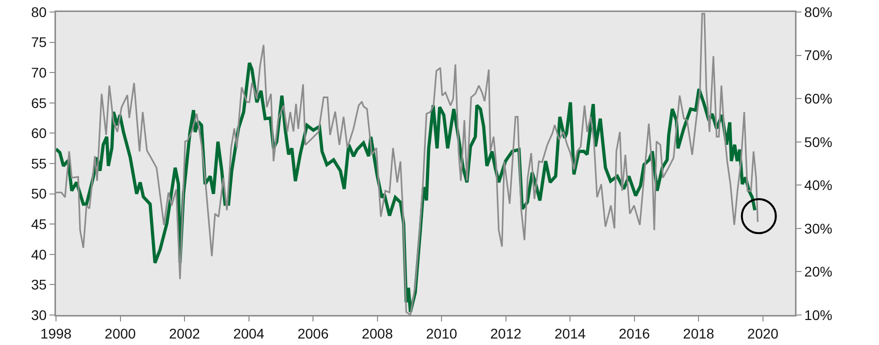  I want to click on x-tick-label: 2010, so click(442, 333).